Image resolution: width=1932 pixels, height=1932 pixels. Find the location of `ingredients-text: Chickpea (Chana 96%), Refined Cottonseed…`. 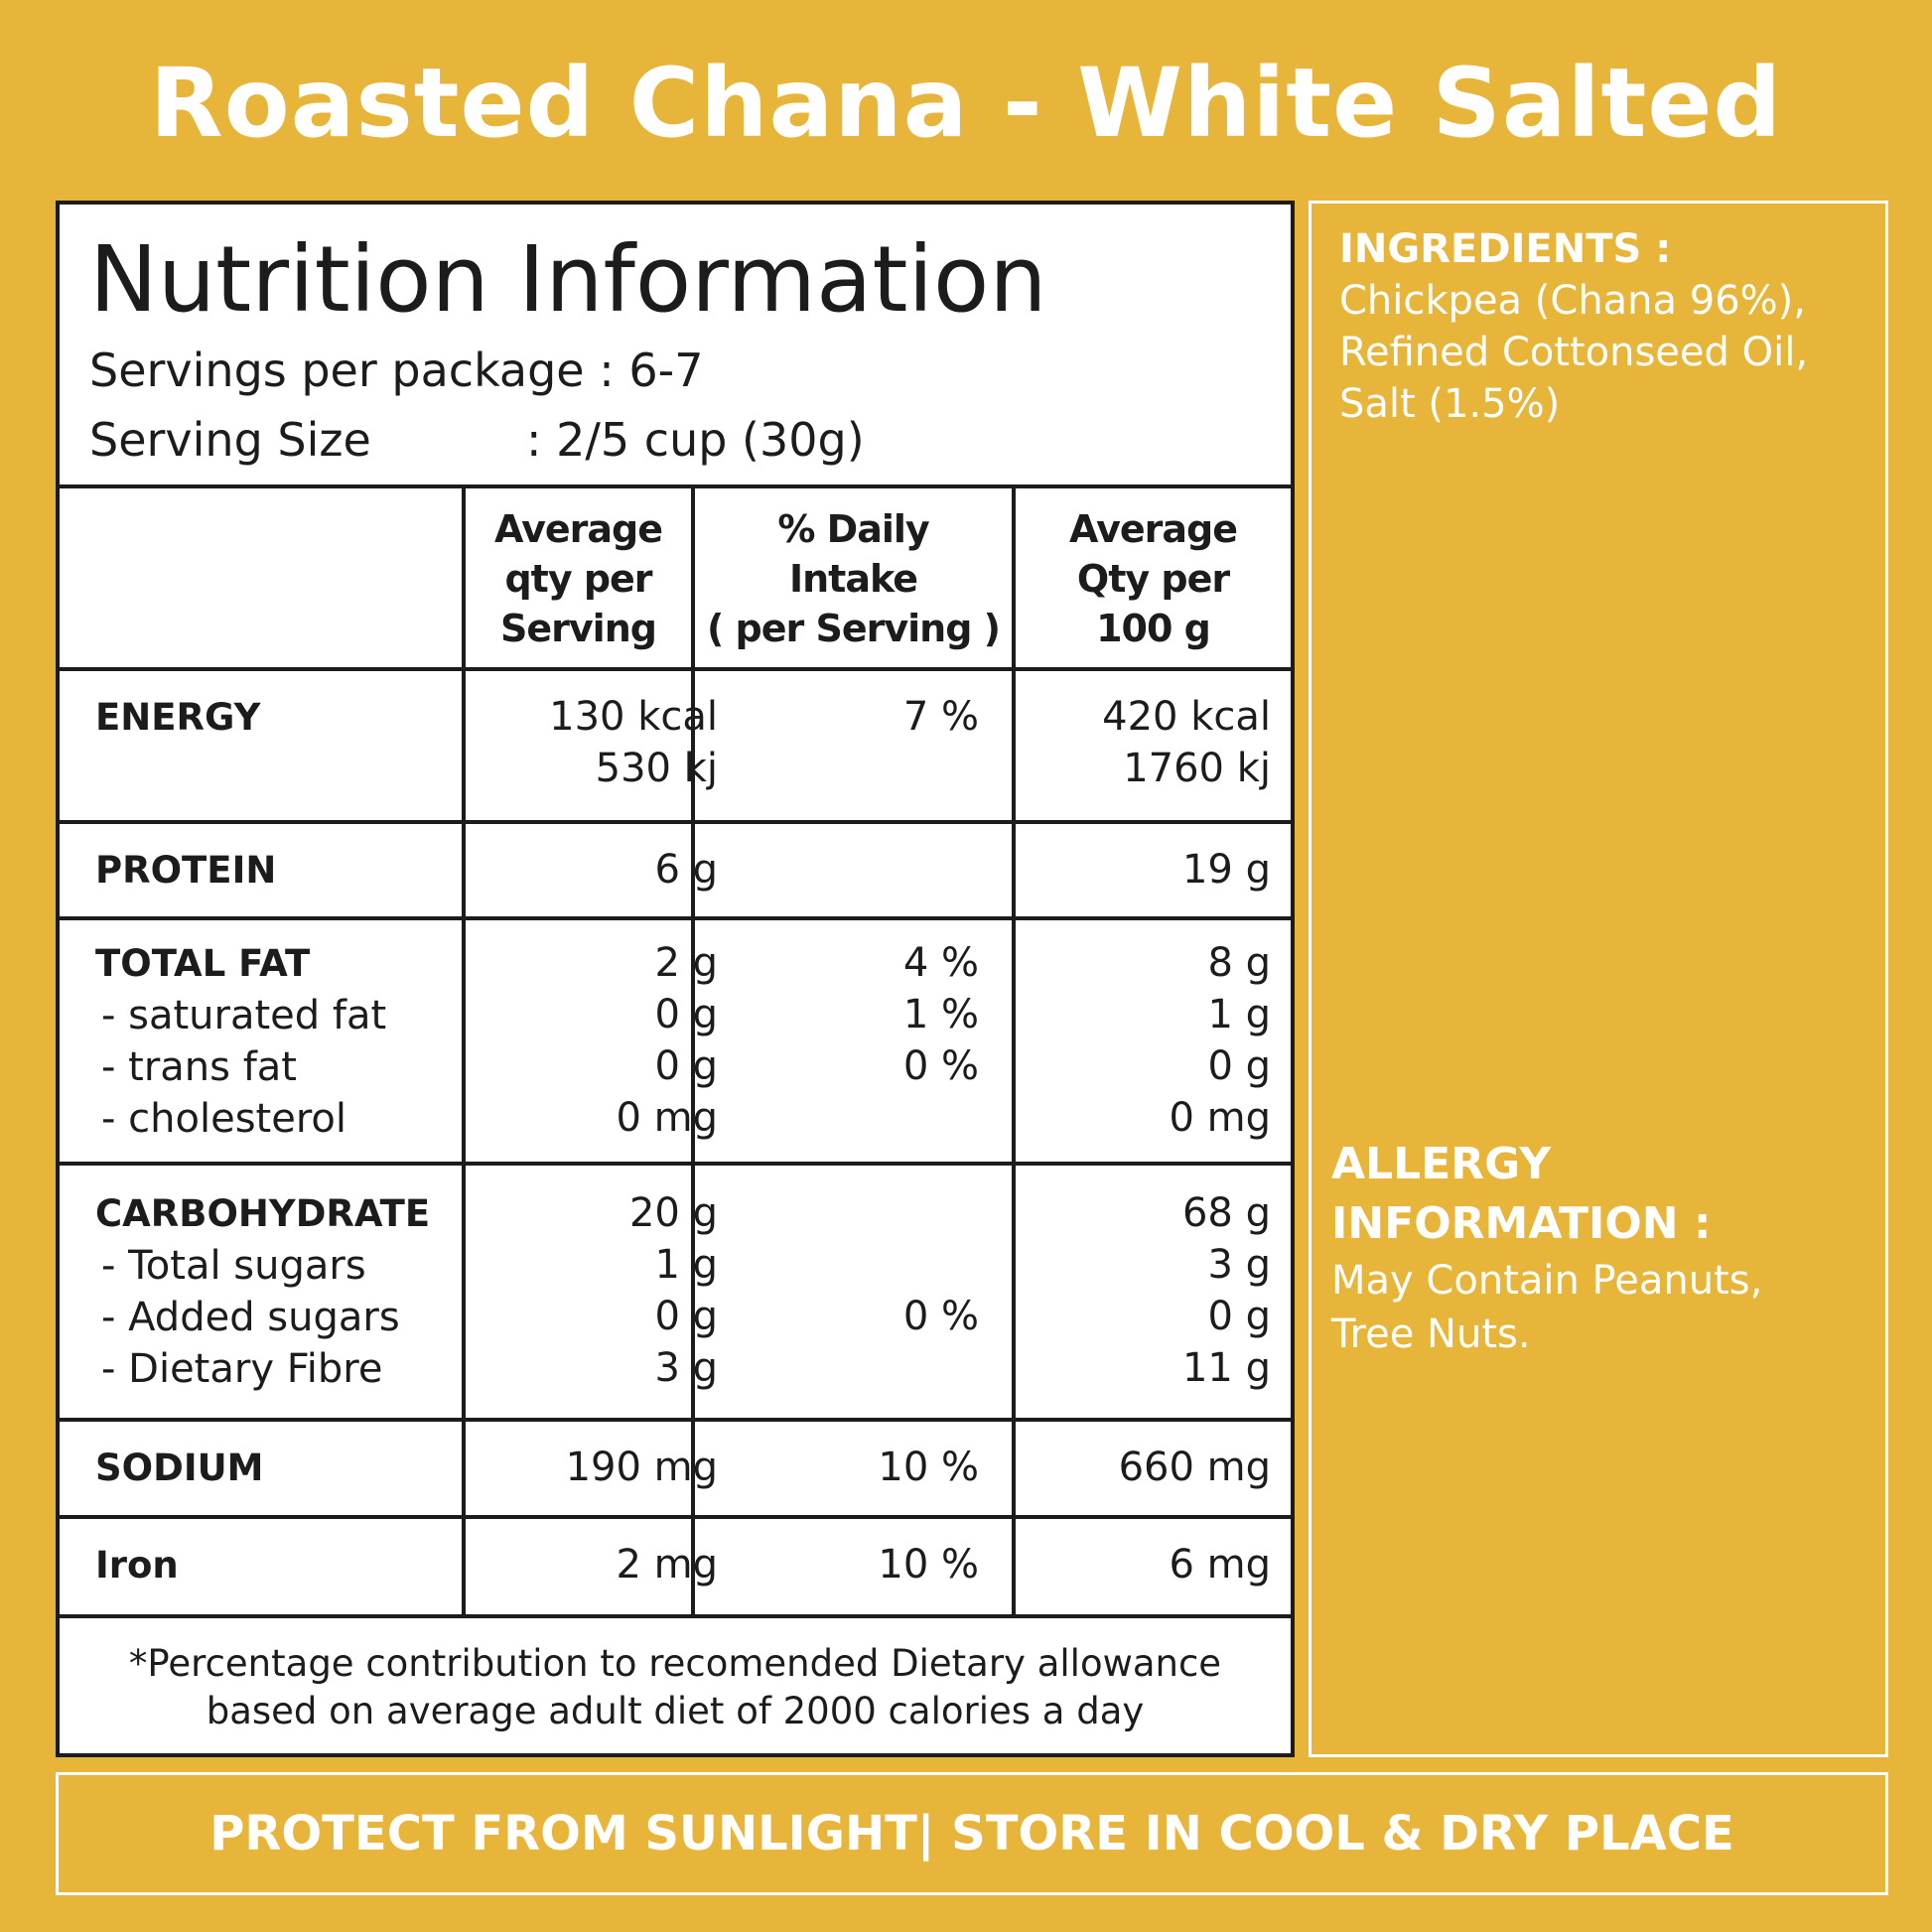

ingredients-text: Chickpea (Chana 96%), Refined Cottonseed… is located at coordinates (1574, 353).